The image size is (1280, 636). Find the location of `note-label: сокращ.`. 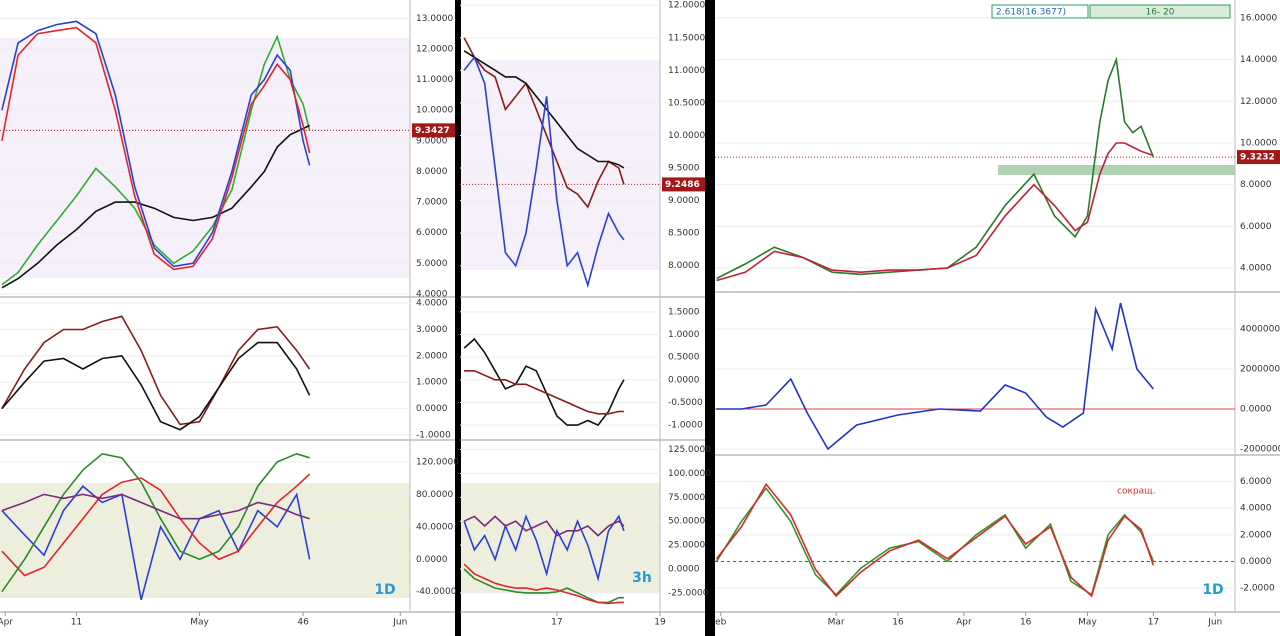

note-label: сокращ. is located at coordinates (1136, 492).